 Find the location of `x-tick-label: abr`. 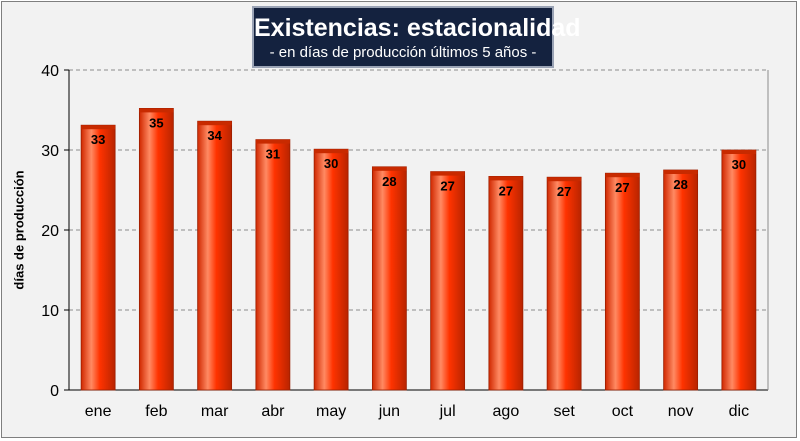

x-tick-label: abr is located at coordinates (273, 411).